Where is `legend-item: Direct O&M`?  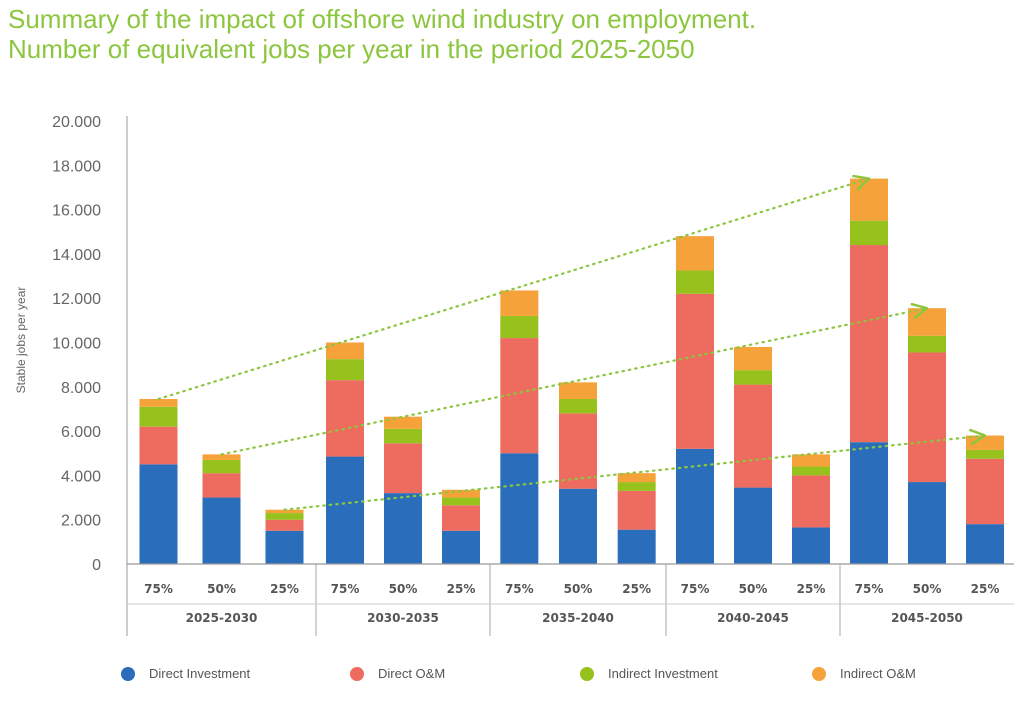
legend-item: Direct O&M is located at coordinates (397, 673).